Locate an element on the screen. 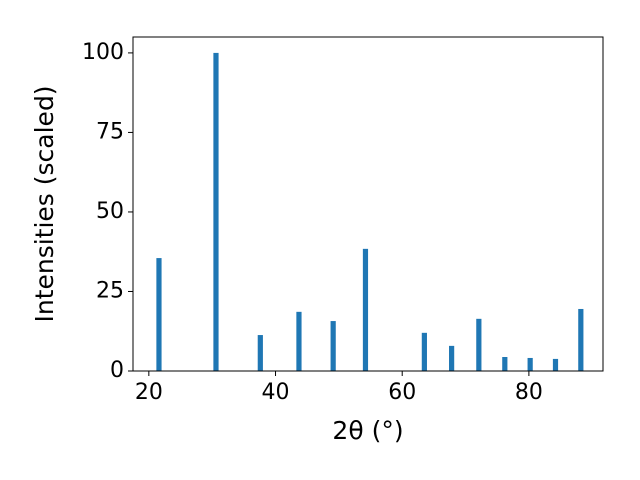 This screenshot has height=480, width=640. x-tick-label: 60 is located at coordinates (402, 392).